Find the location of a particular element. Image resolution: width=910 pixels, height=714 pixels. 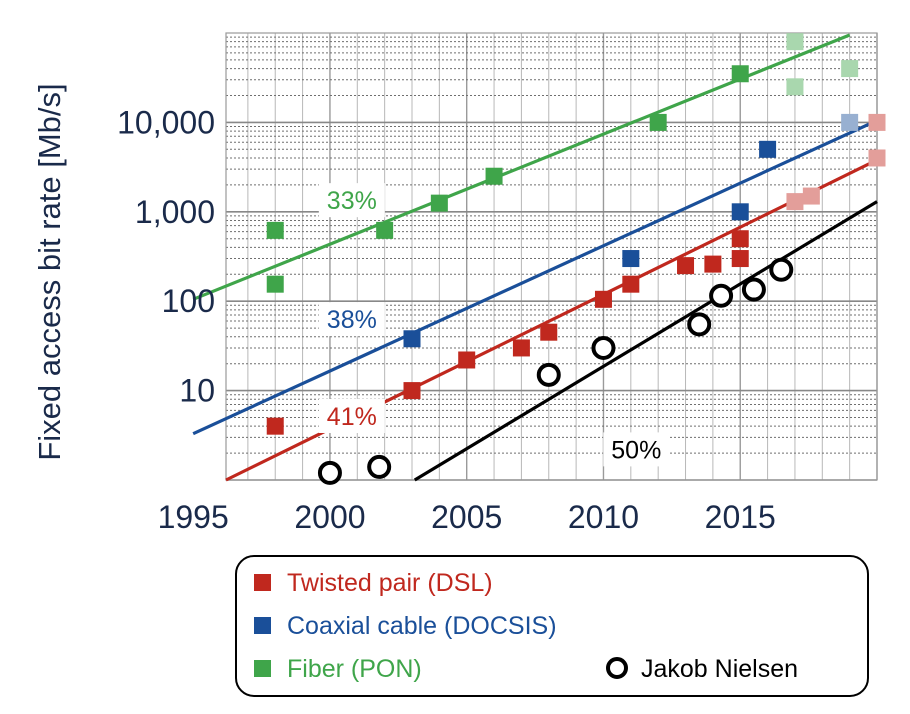

rate-label-41pct: 41% is located at coordinates (352, 417).